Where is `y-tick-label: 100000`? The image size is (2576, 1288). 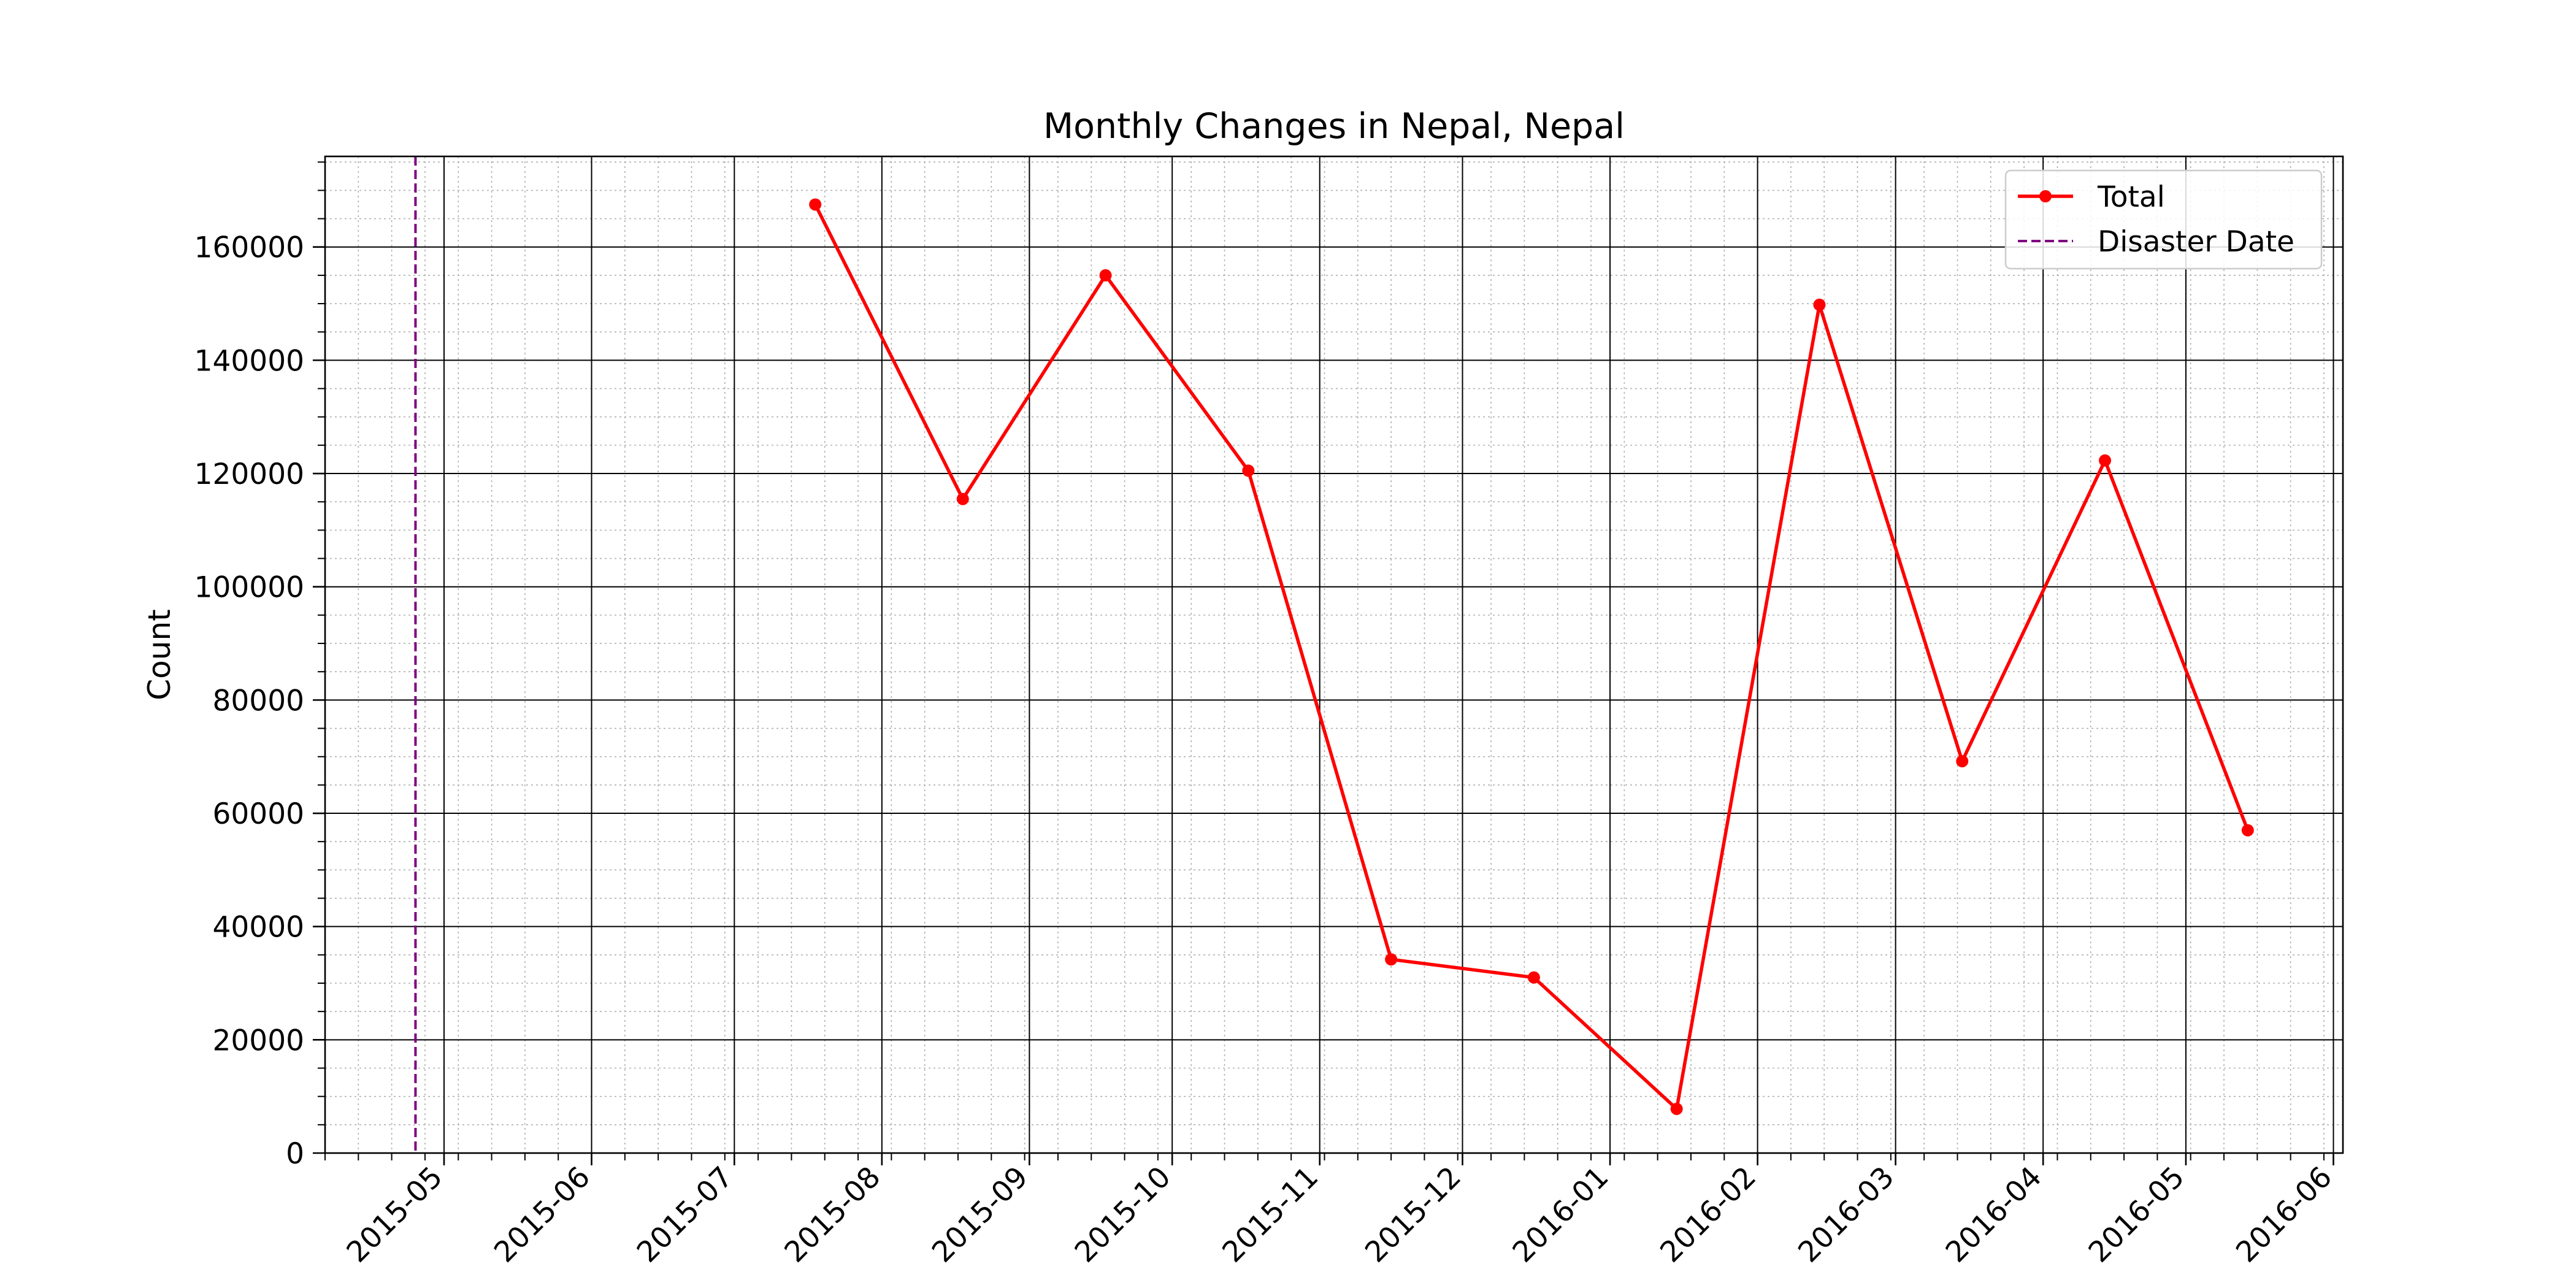
y-tick-label: 100000 is located at coordinates (249, 588).